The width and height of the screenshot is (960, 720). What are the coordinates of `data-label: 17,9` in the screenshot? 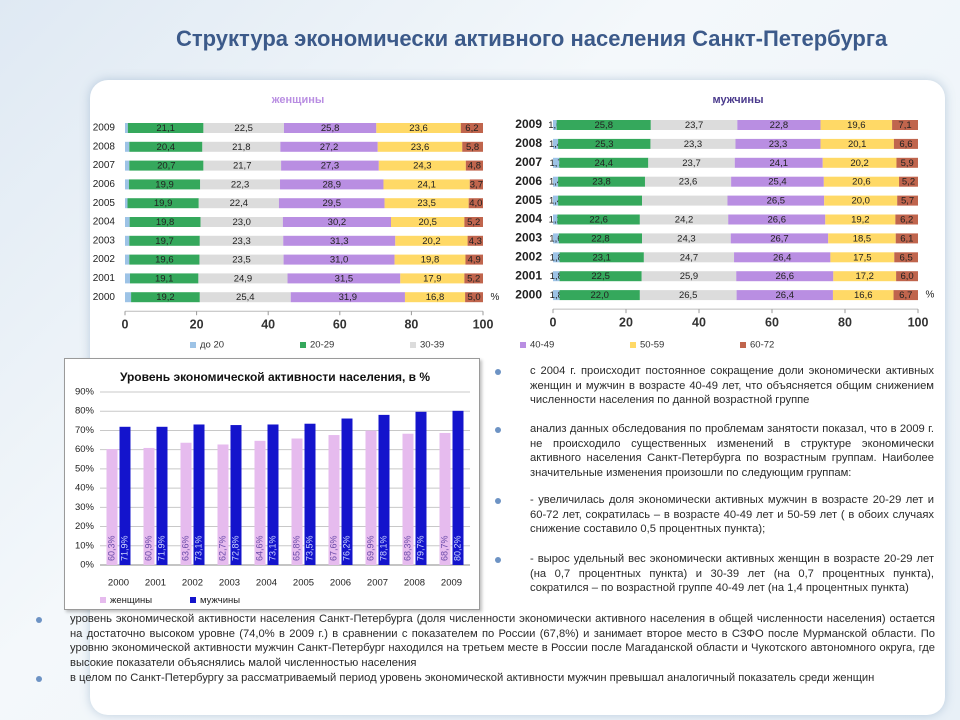 It's located at (432, 278).